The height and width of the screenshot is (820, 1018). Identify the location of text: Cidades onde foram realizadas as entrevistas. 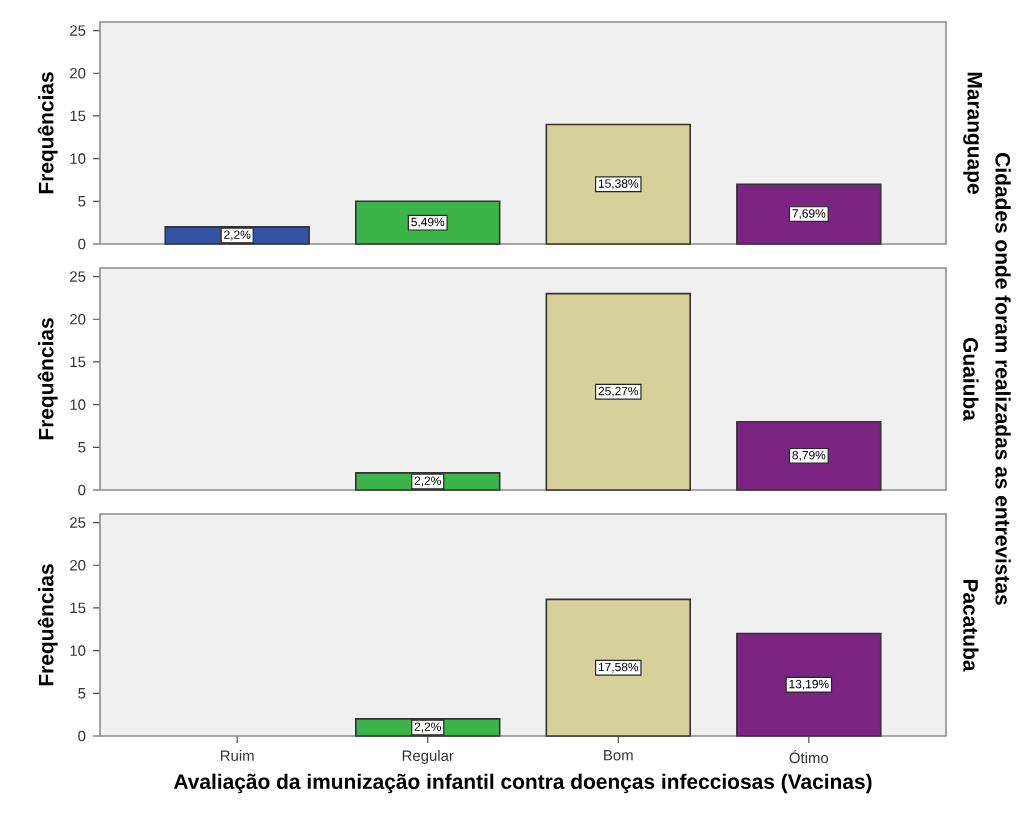
(1003, 379).